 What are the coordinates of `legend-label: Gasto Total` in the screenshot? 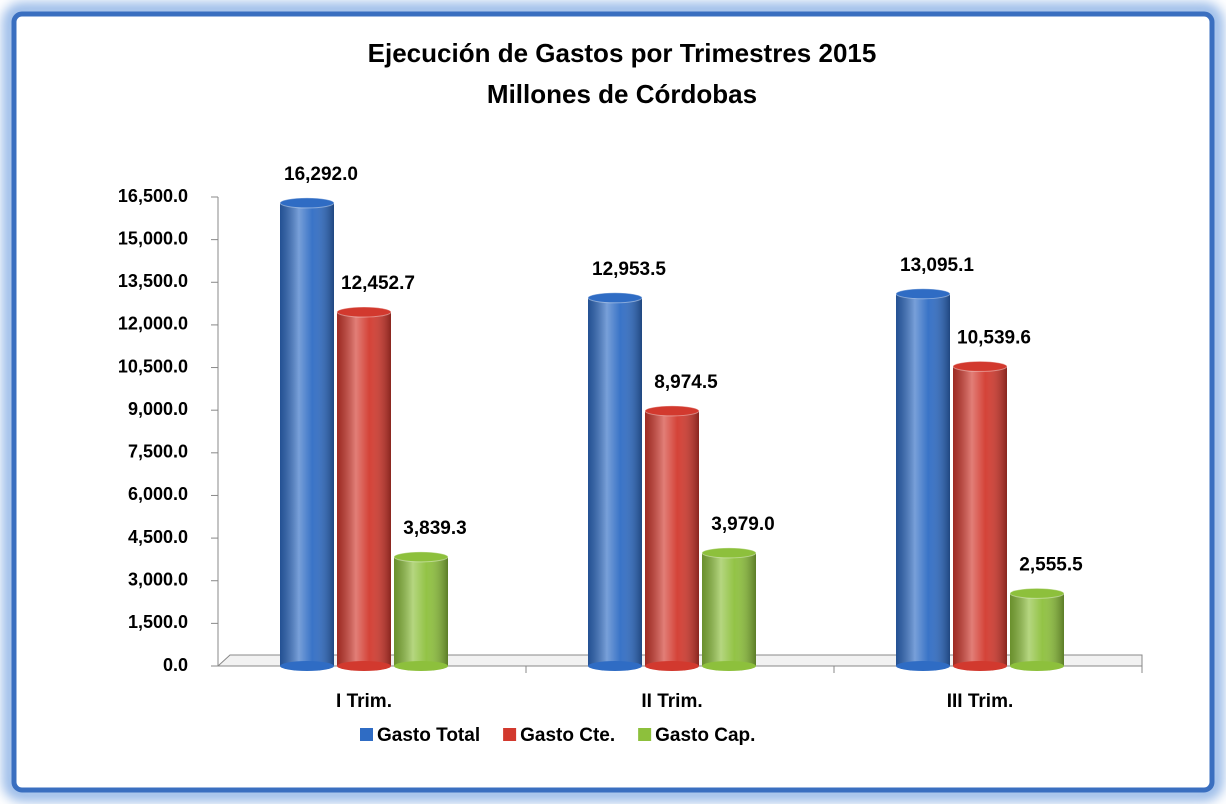 It's located at (428, 735).